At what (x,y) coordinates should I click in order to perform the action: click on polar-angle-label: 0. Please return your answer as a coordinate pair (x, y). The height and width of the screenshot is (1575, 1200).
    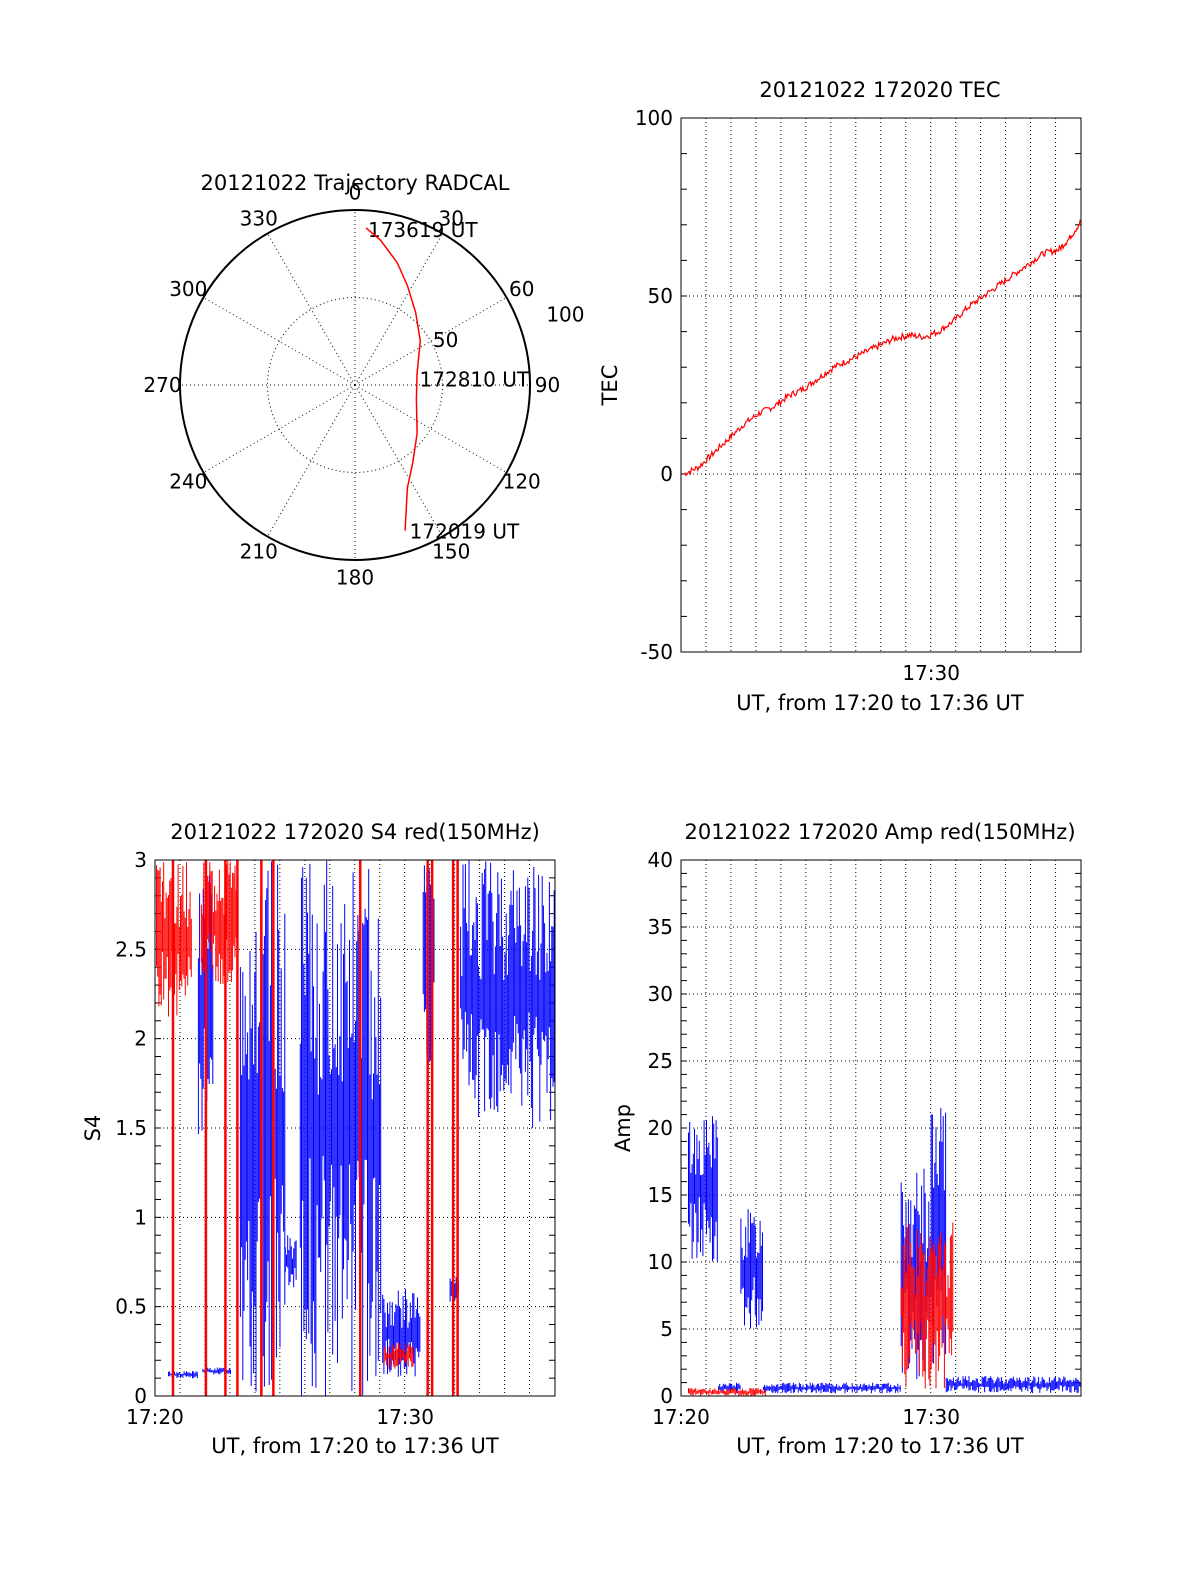
    Looking at the image, I should click on (355, 193).